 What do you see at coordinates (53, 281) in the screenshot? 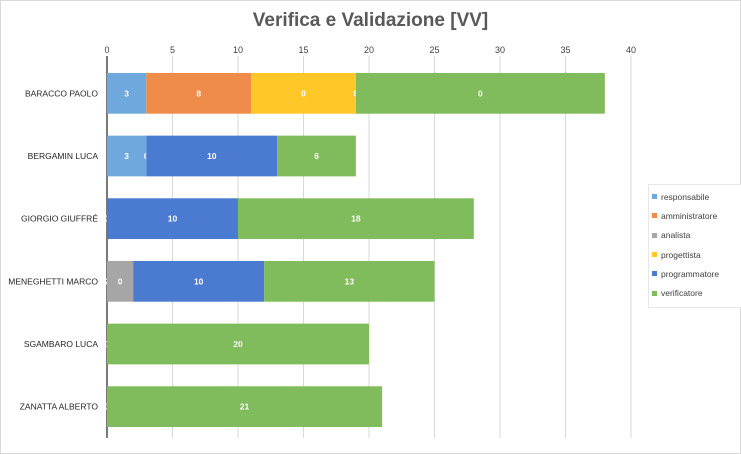
I see `category-label: MENEGHETTI MARCO` at bounding box center [53, 281].